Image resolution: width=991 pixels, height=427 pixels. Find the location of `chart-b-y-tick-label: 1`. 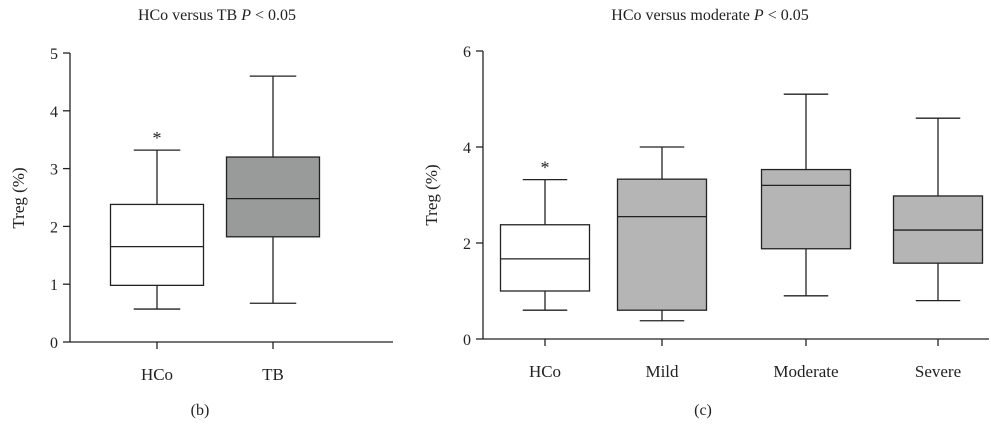

chart-b-y-tick-label: 1 is located at coordinates (54, 285).